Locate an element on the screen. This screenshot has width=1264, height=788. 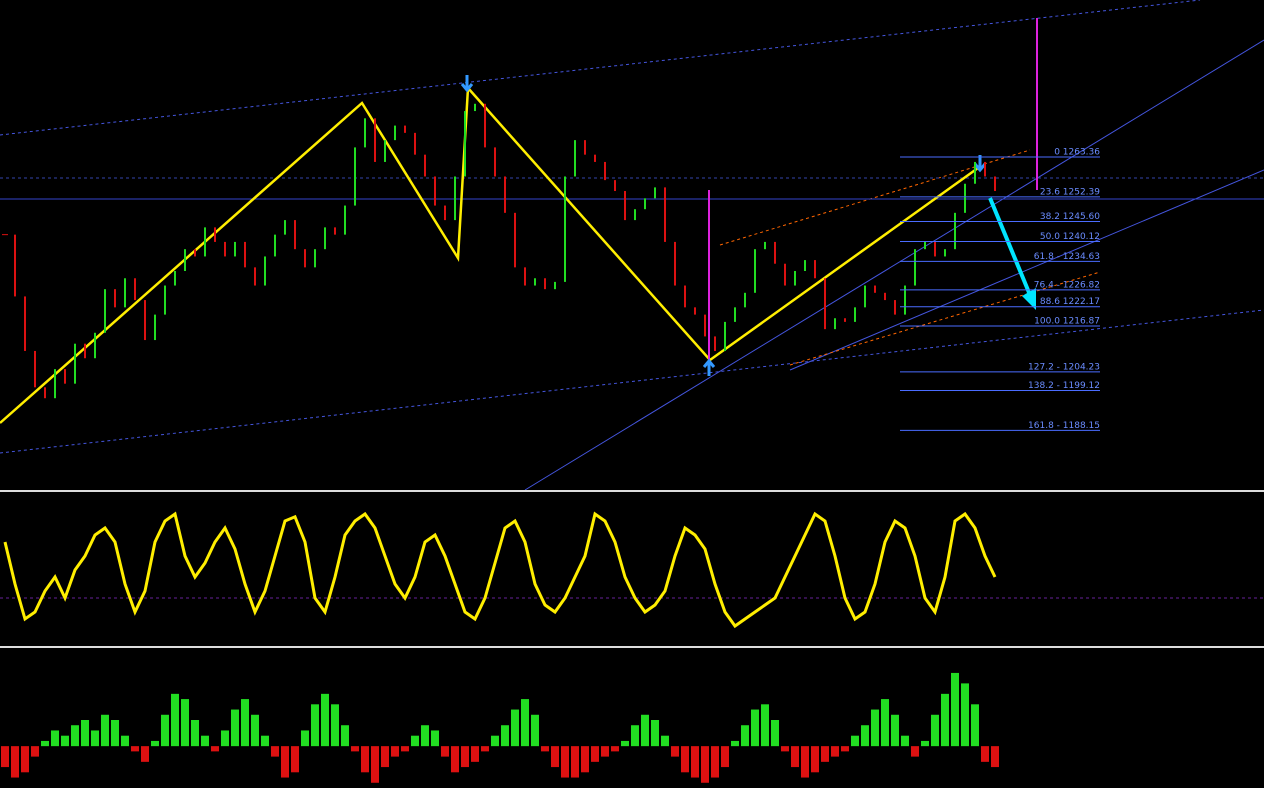
fib-label: 127.2 - 1204.23 is located at coordinates (1064, 367).